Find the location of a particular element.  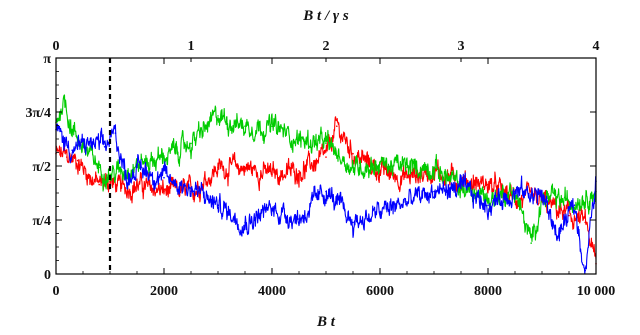

x-tick-label: 4000 is located at coordinates (272, 291).